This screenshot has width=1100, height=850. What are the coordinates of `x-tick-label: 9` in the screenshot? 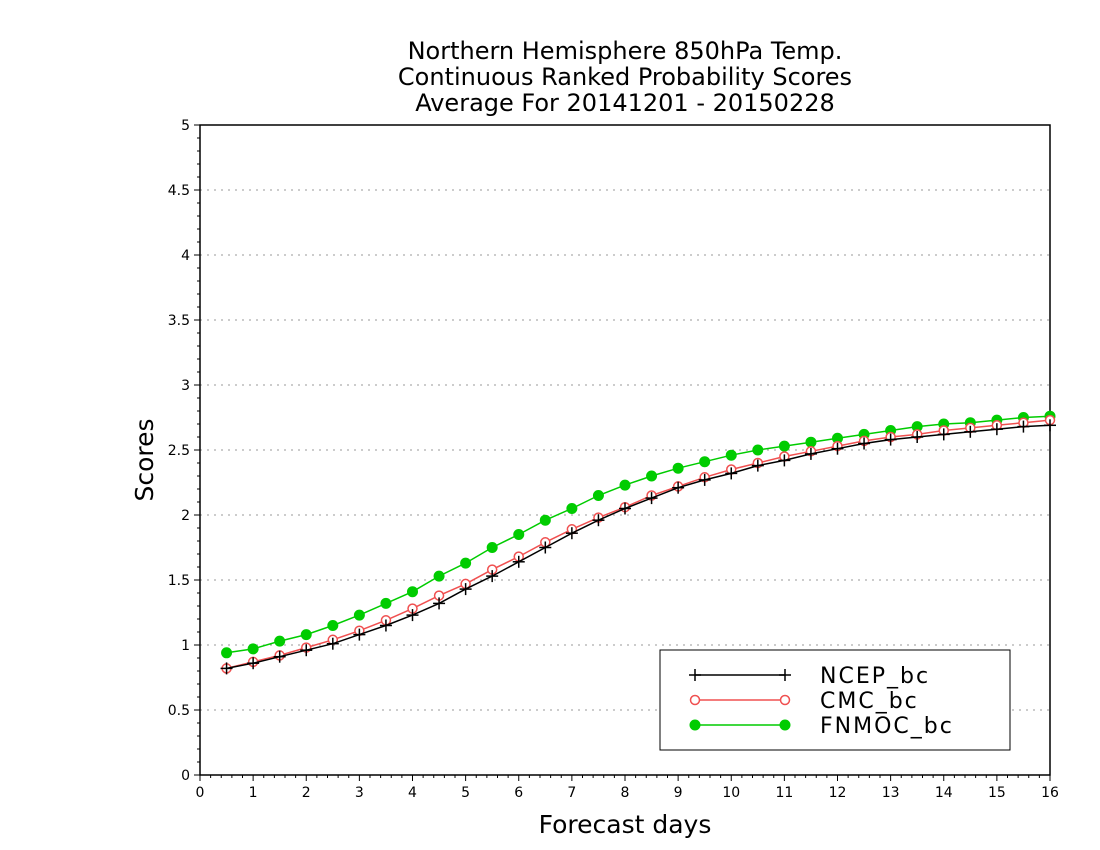 It's located at (678, 793).